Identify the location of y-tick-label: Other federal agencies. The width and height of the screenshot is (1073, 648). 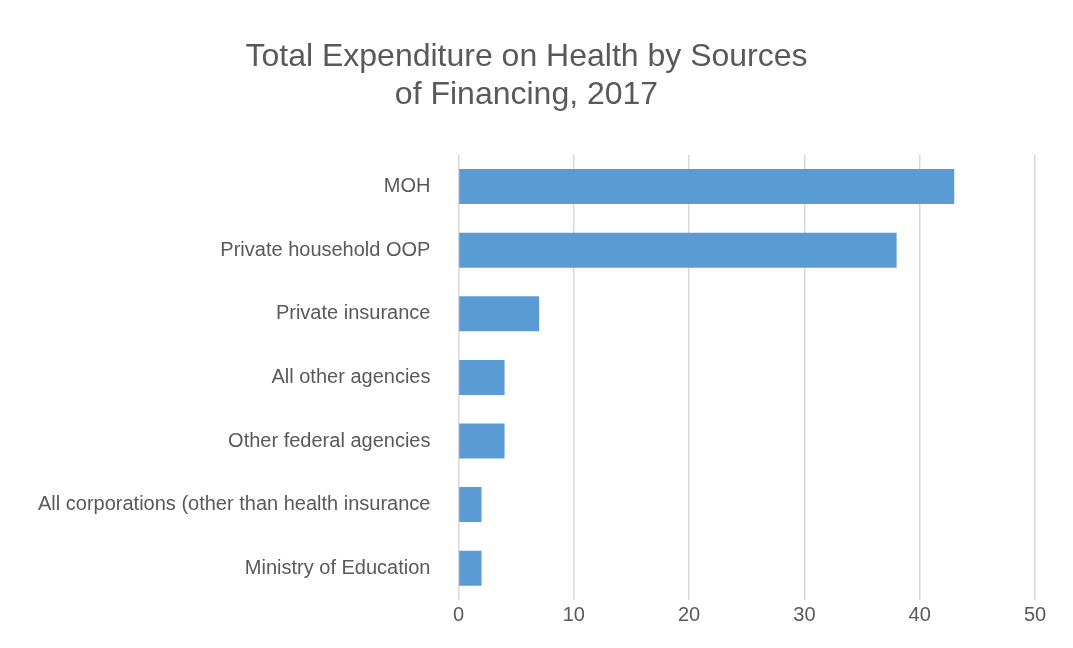
(329, 439).